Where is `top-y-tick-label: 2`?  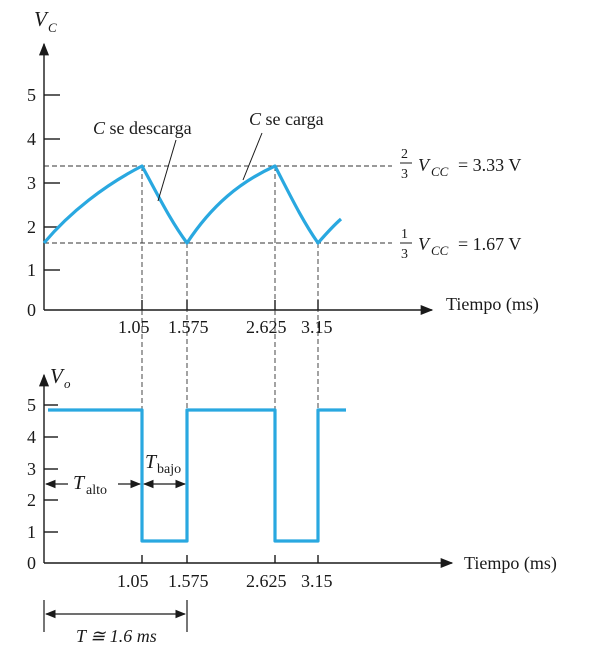 top-y-tick-label: 2 is located at coordinates (31, 227).